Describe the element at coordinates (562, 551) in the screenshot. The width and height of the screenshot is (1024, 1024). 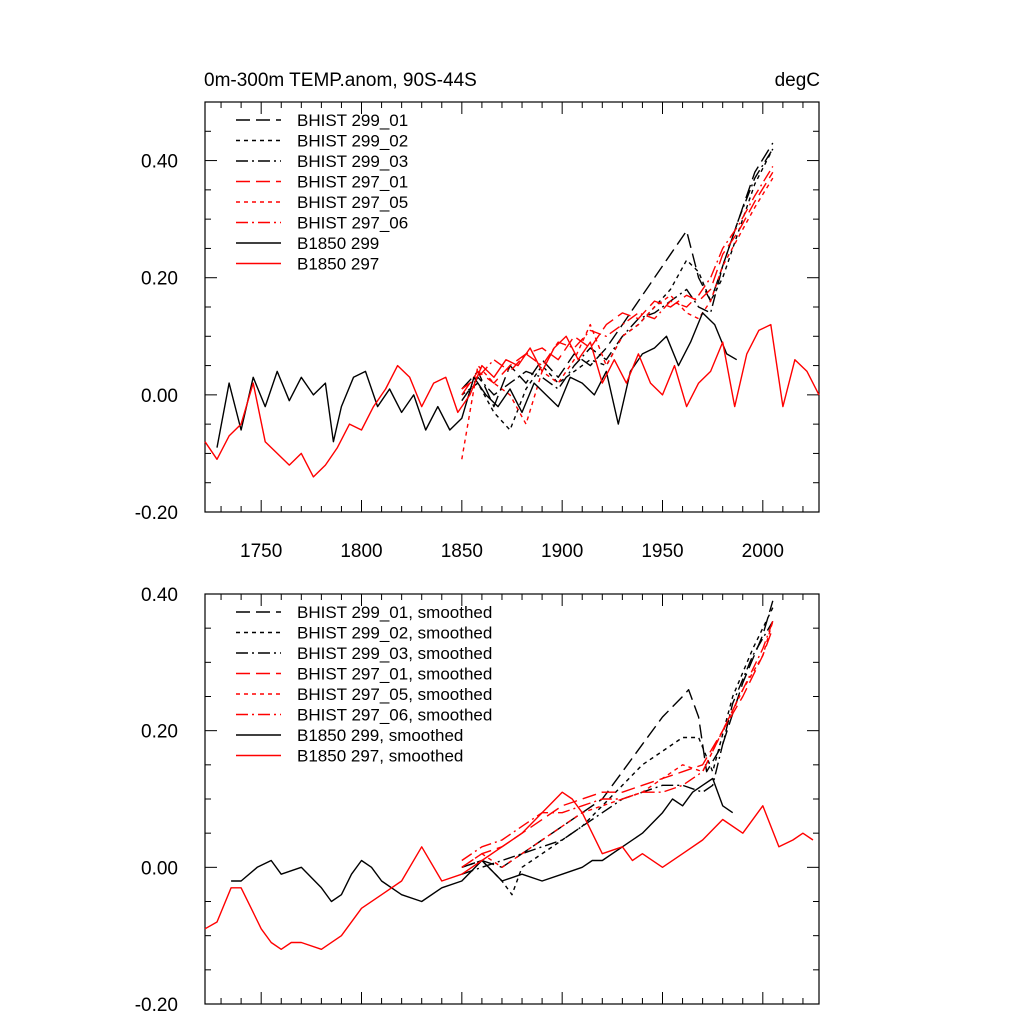
I see `x-tick-label: 1900` at that location.